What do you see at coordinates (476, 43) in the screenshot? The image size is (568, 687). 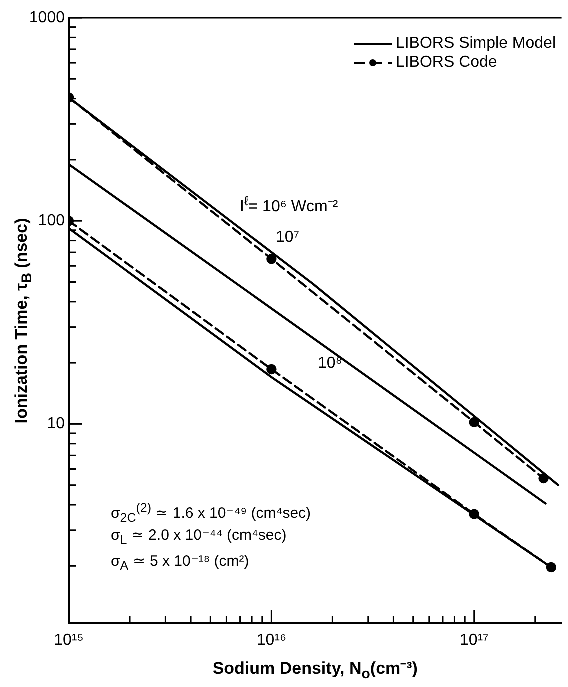 I see `legend-label: LIBORS Simple Model` at bounding box center [476, 43].